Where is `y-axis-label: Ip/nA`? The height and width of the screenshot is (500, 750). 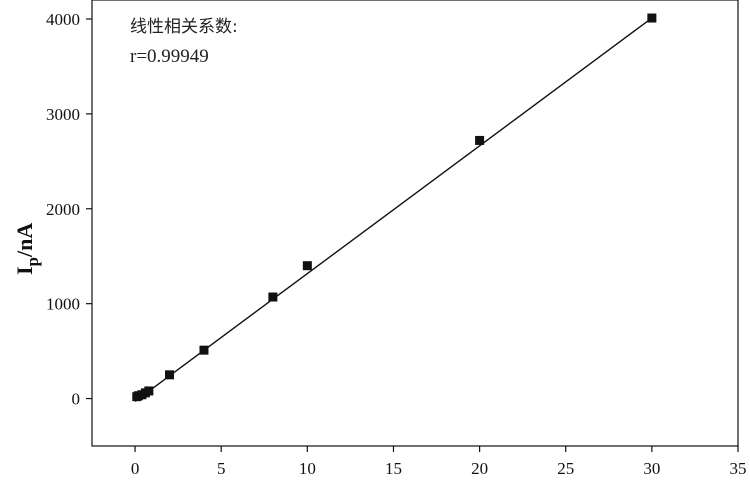
y-axis-label: Ip/nA is located at coordinates (27, 249).